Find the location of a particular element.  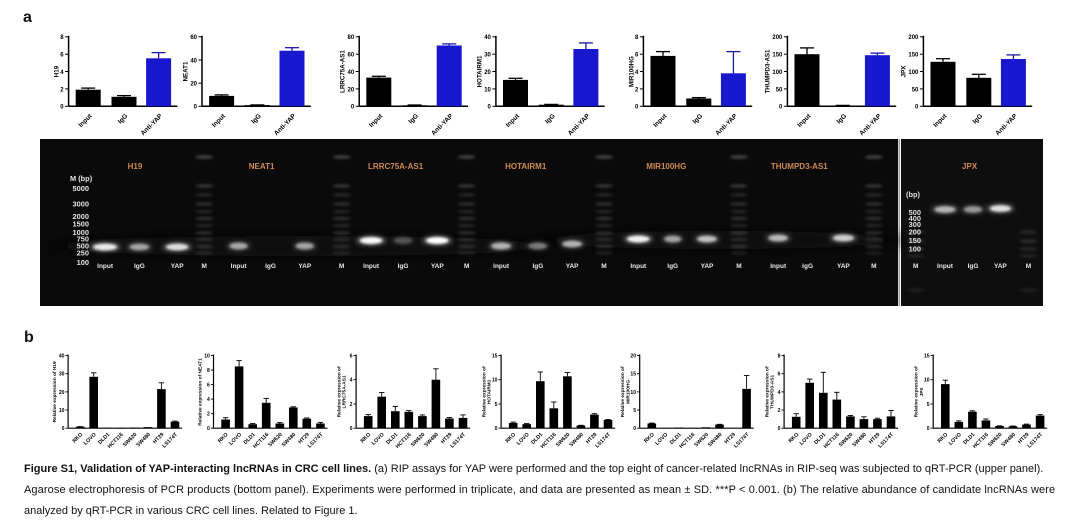

svg-text: (bp) is located at coordinates (913, 194).